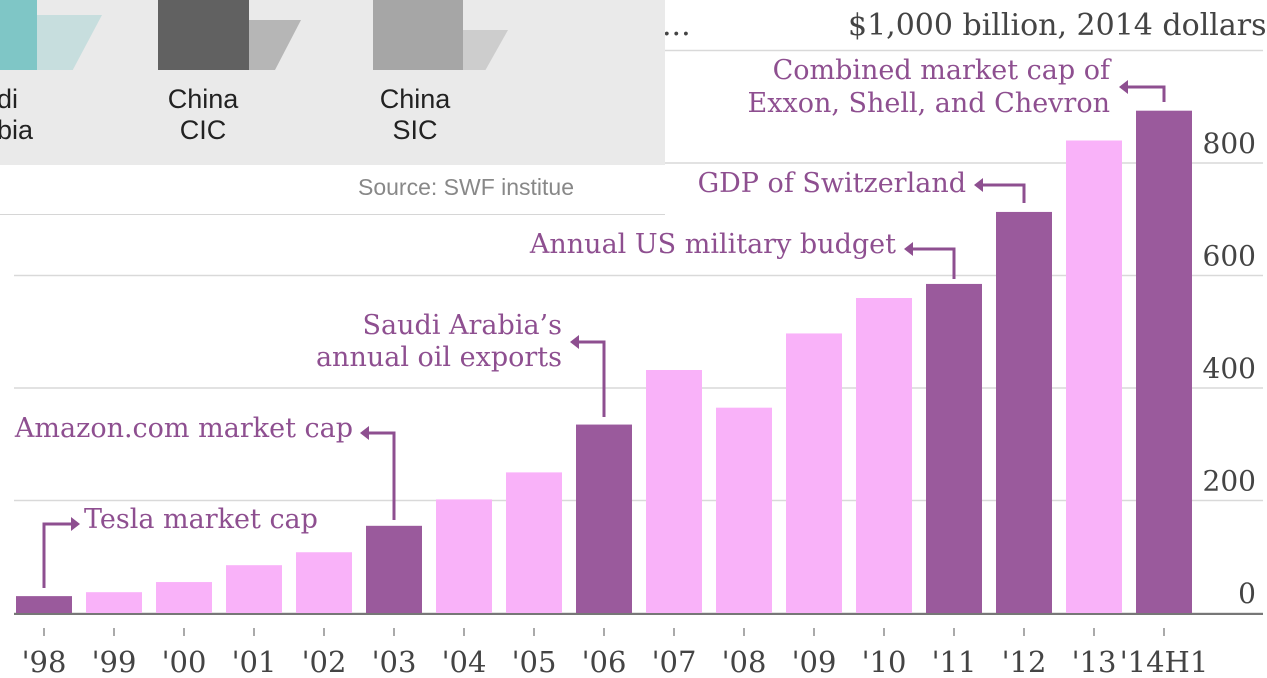 This screenshot has width=1267, height=678. I want to click on x-tick-label-13: '11, so click(954, 661).